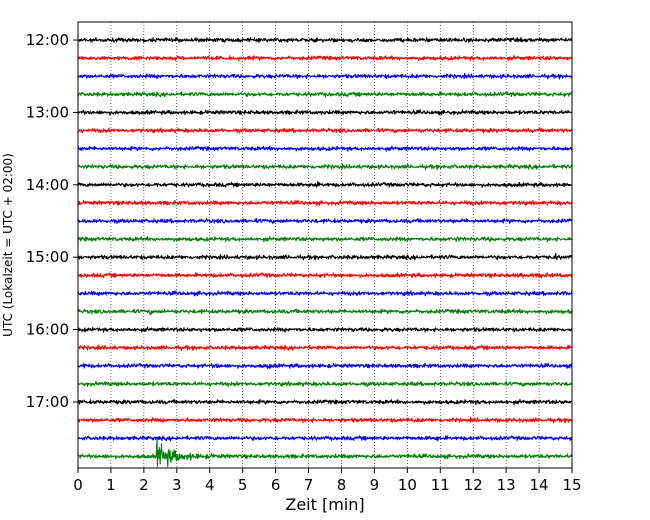 The height and width of the screenshot is (520, 650). What do you see at coordinates (177, 485) in the screenshot?
I see `x-tick-label: 3` at bounding box center [177, 485].